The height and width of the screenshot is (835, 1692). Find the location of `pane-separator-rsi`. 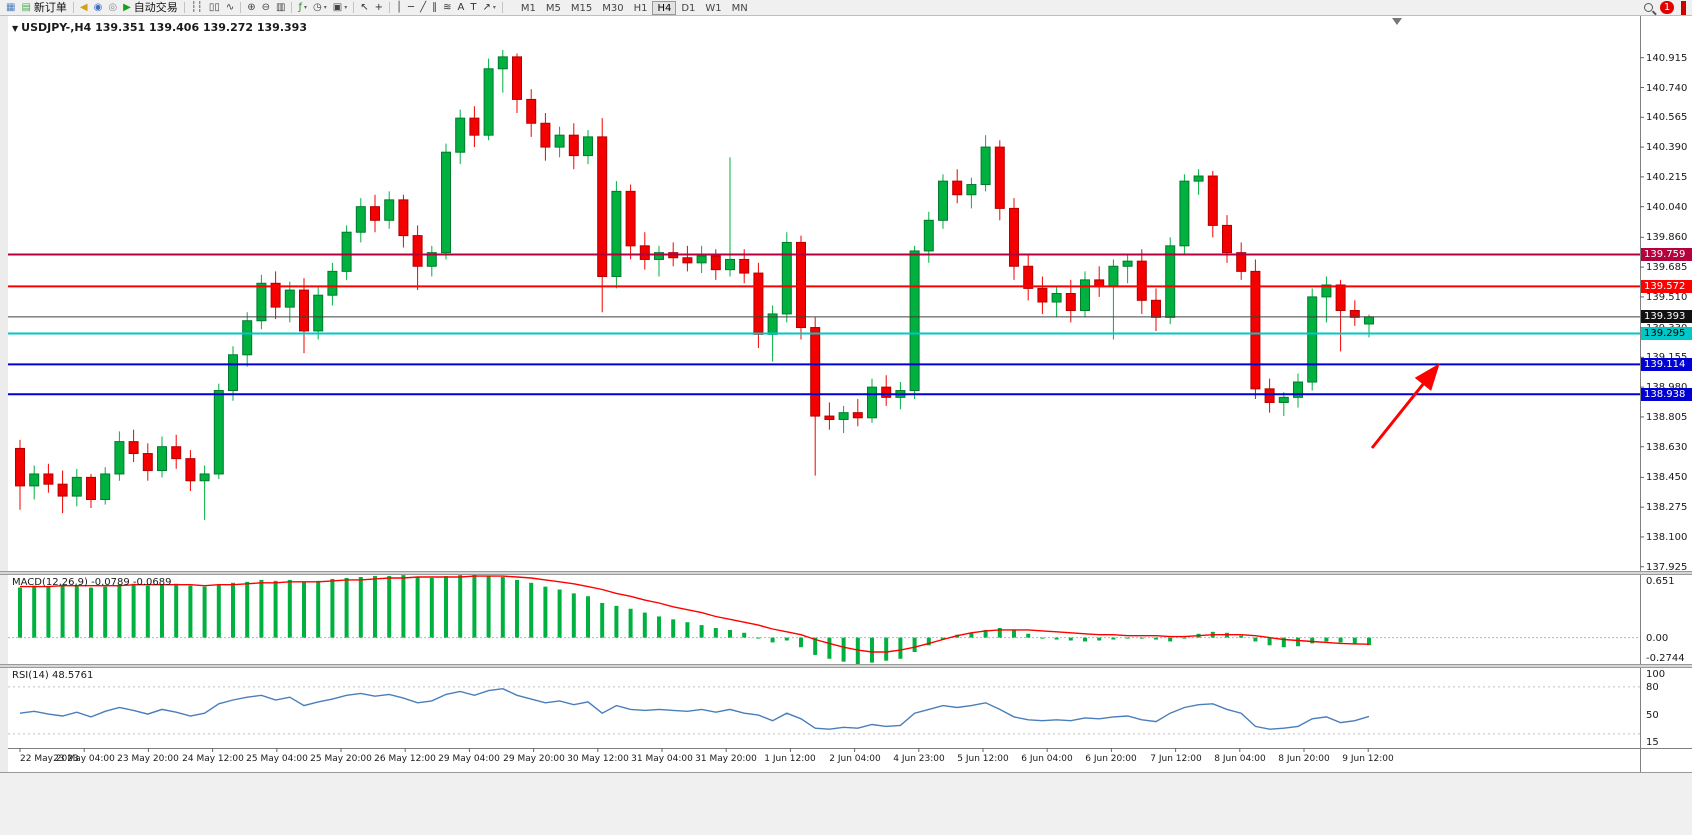

pane-separator-rsi is located at coordinates (846, 666).